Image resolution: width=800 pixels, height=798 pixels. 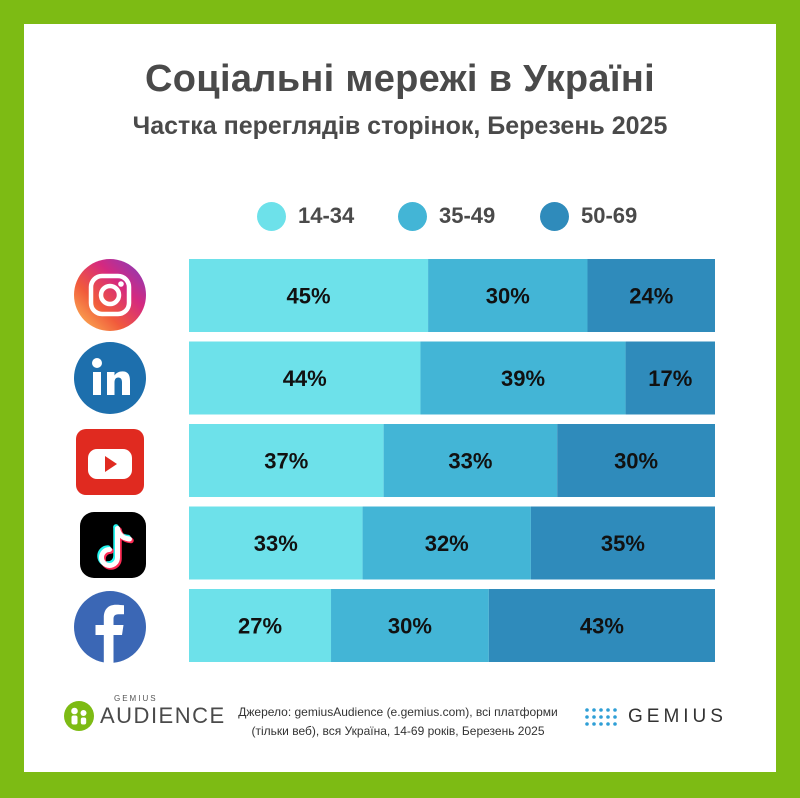 What do you see at coordinates (110, 295) in the screenshot?
I see `instagram-icon` at bounding box center [110, 295].